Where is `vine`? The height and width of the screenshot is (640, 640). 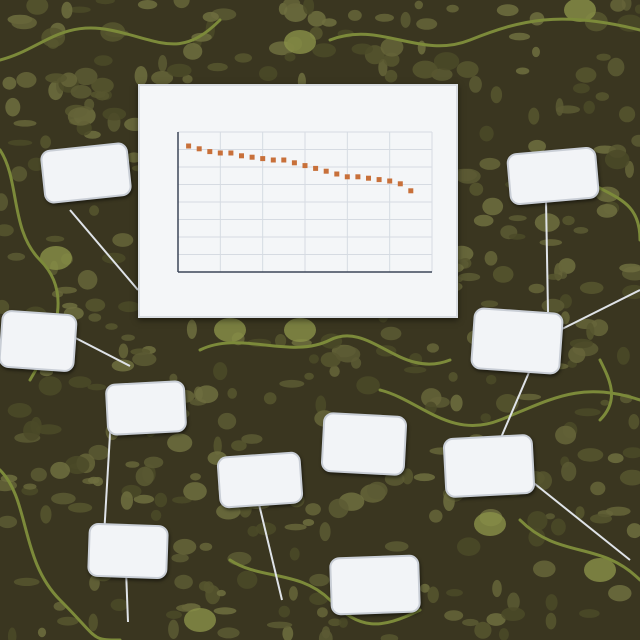
vine is located at coordinates (111, 40).